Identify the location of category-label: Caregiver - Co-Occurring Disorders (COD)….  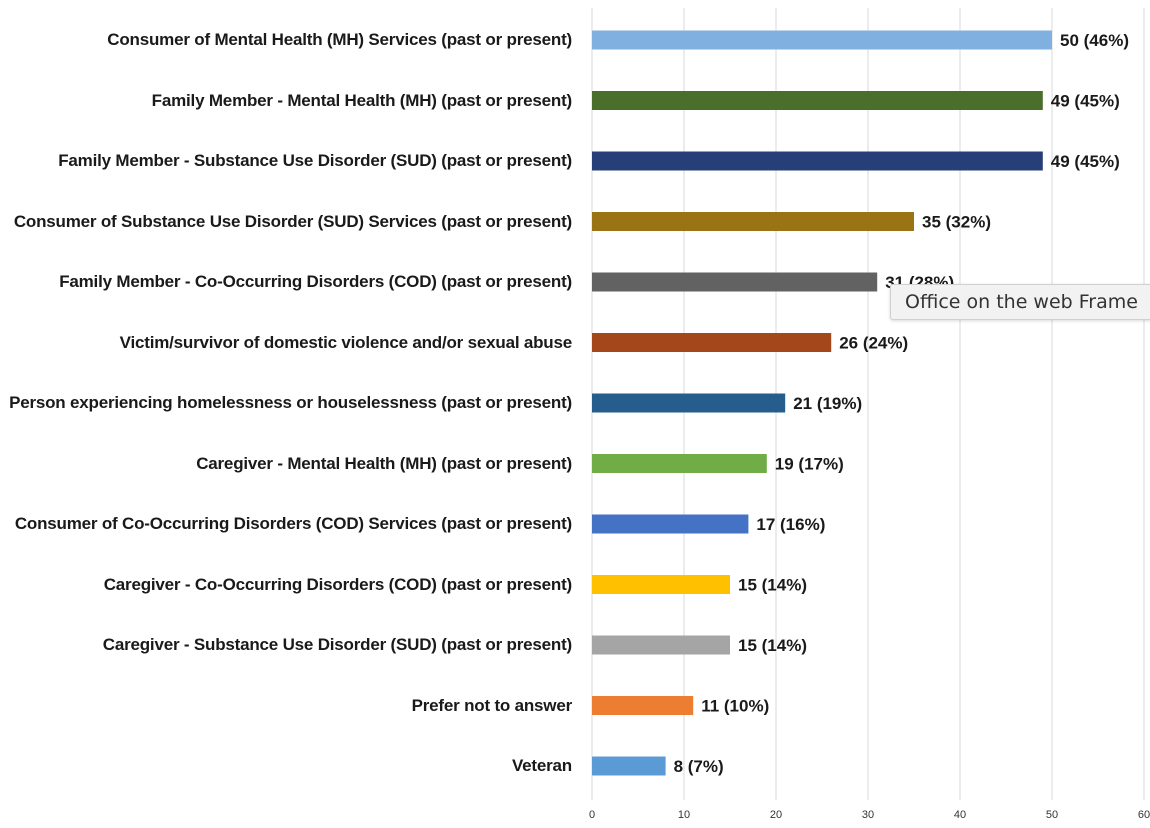
(337, 584).